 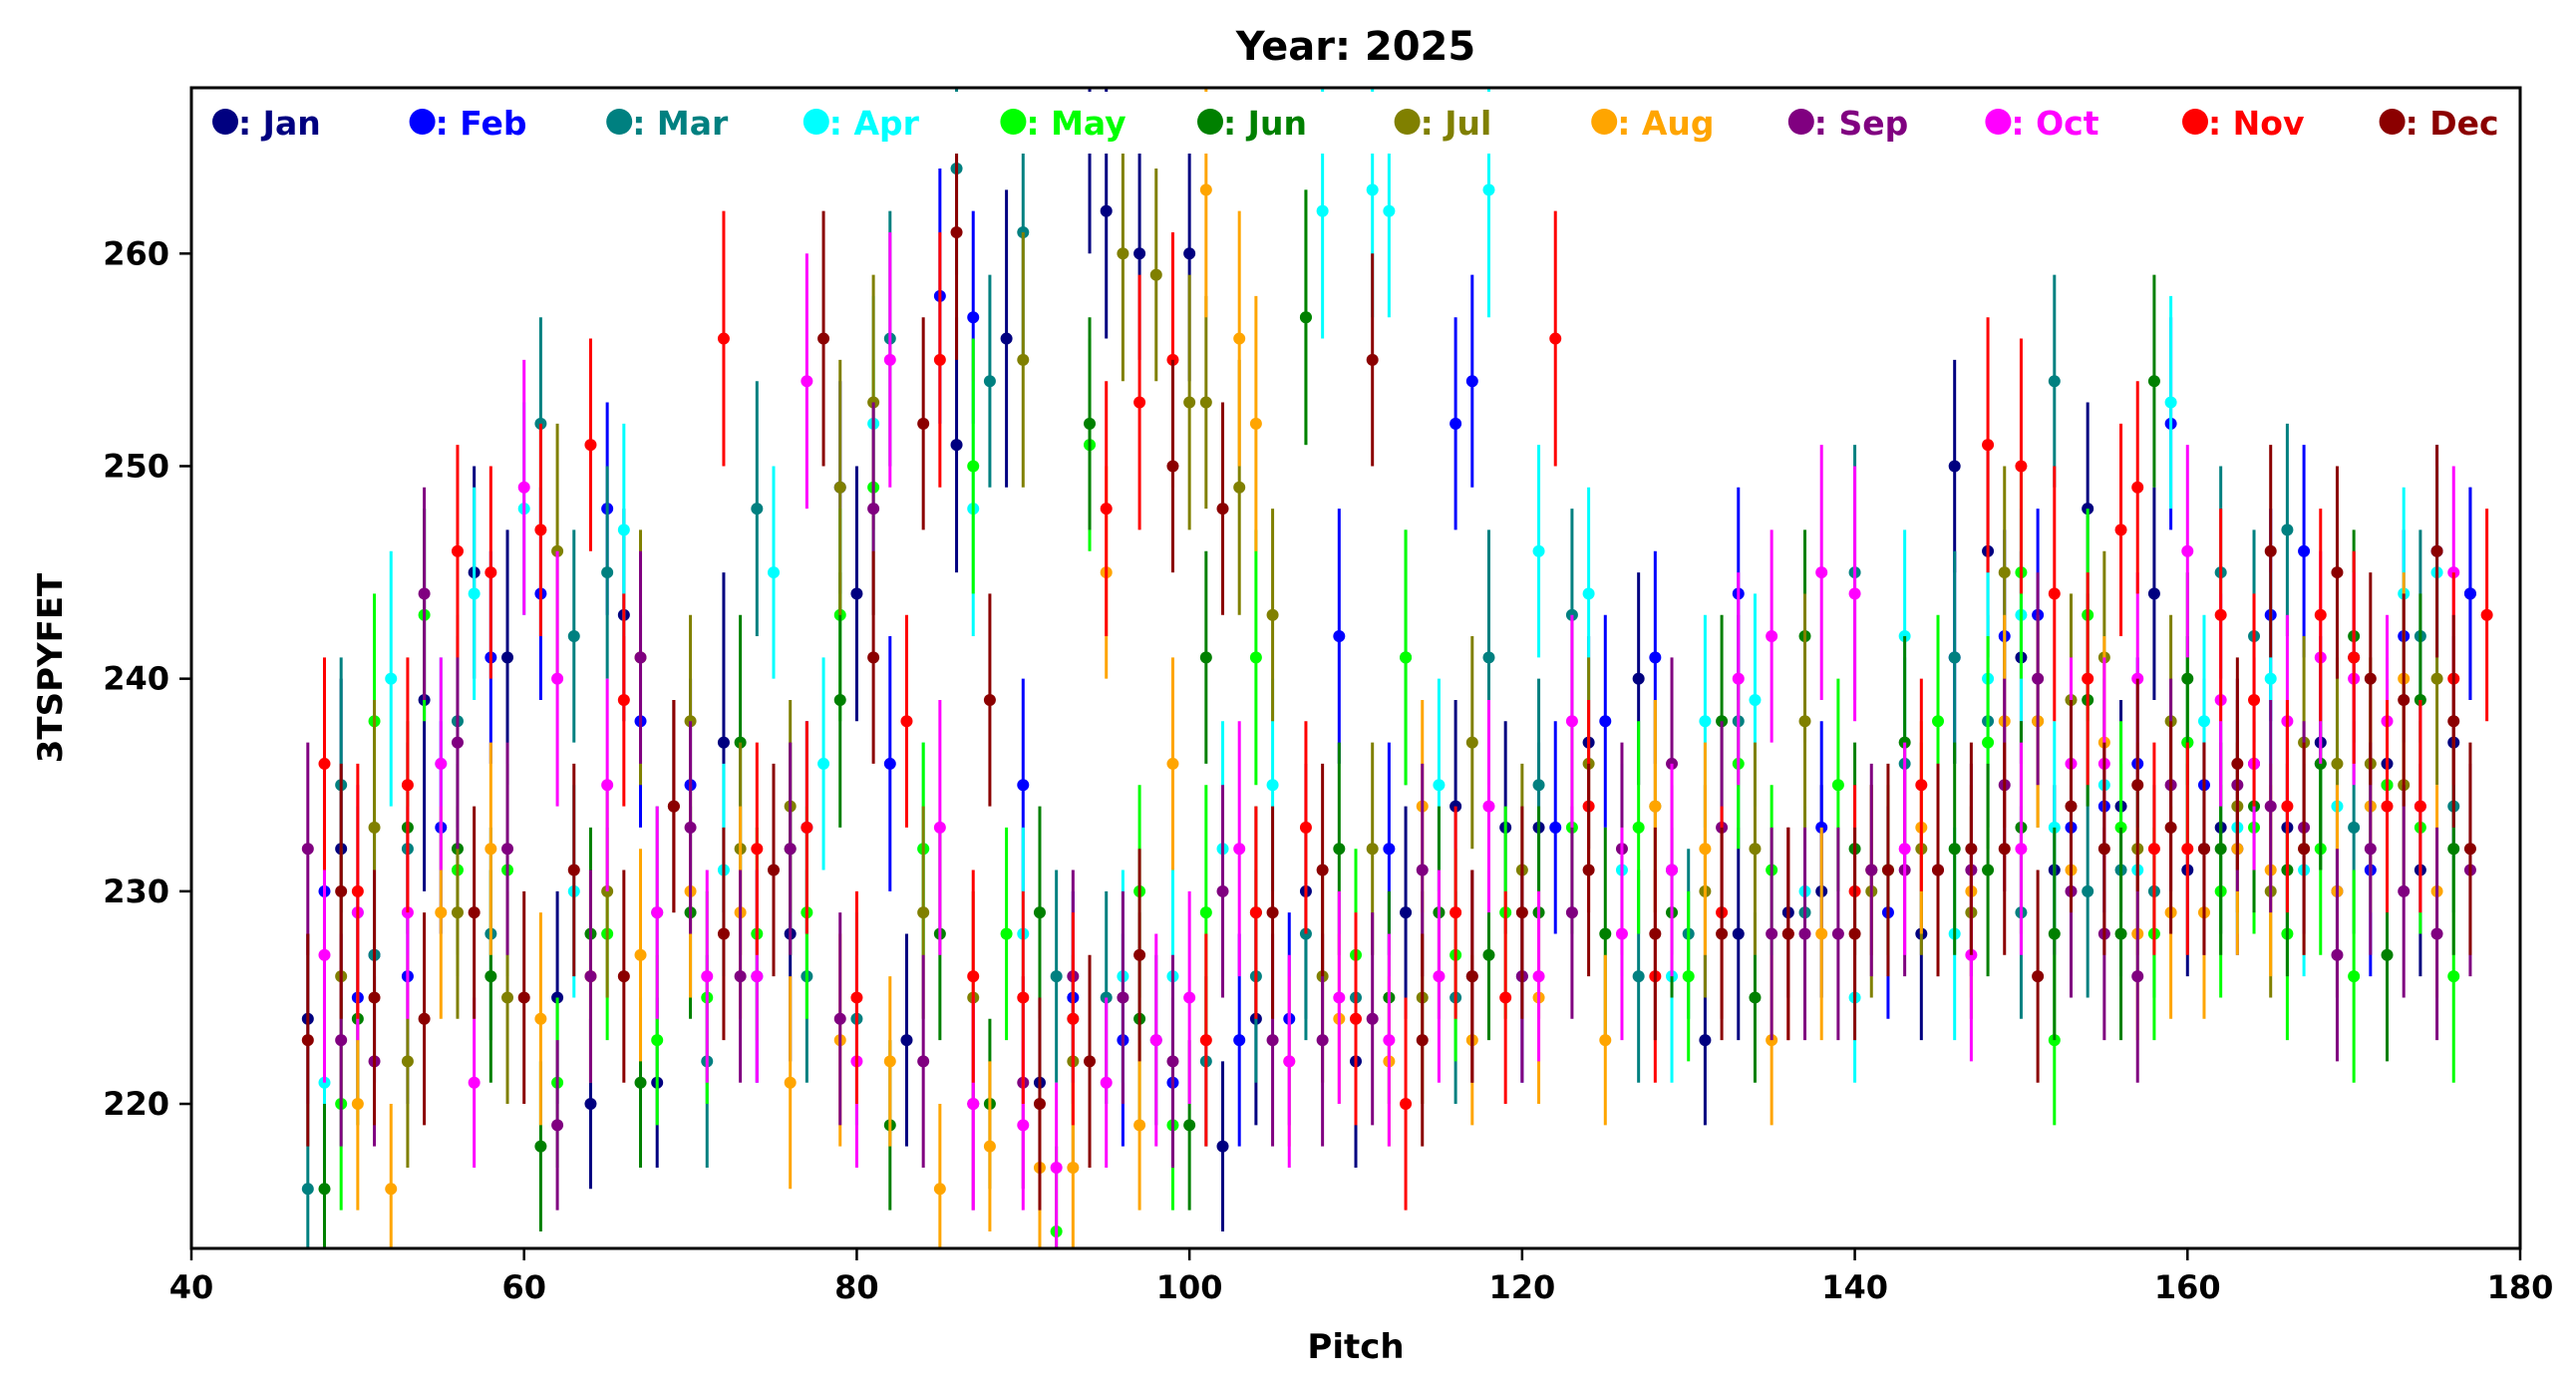 What do you see at coordinates (136, 253) in the screenshot?
I see `y-tick-label: 260` at bounding box center [136, 253].